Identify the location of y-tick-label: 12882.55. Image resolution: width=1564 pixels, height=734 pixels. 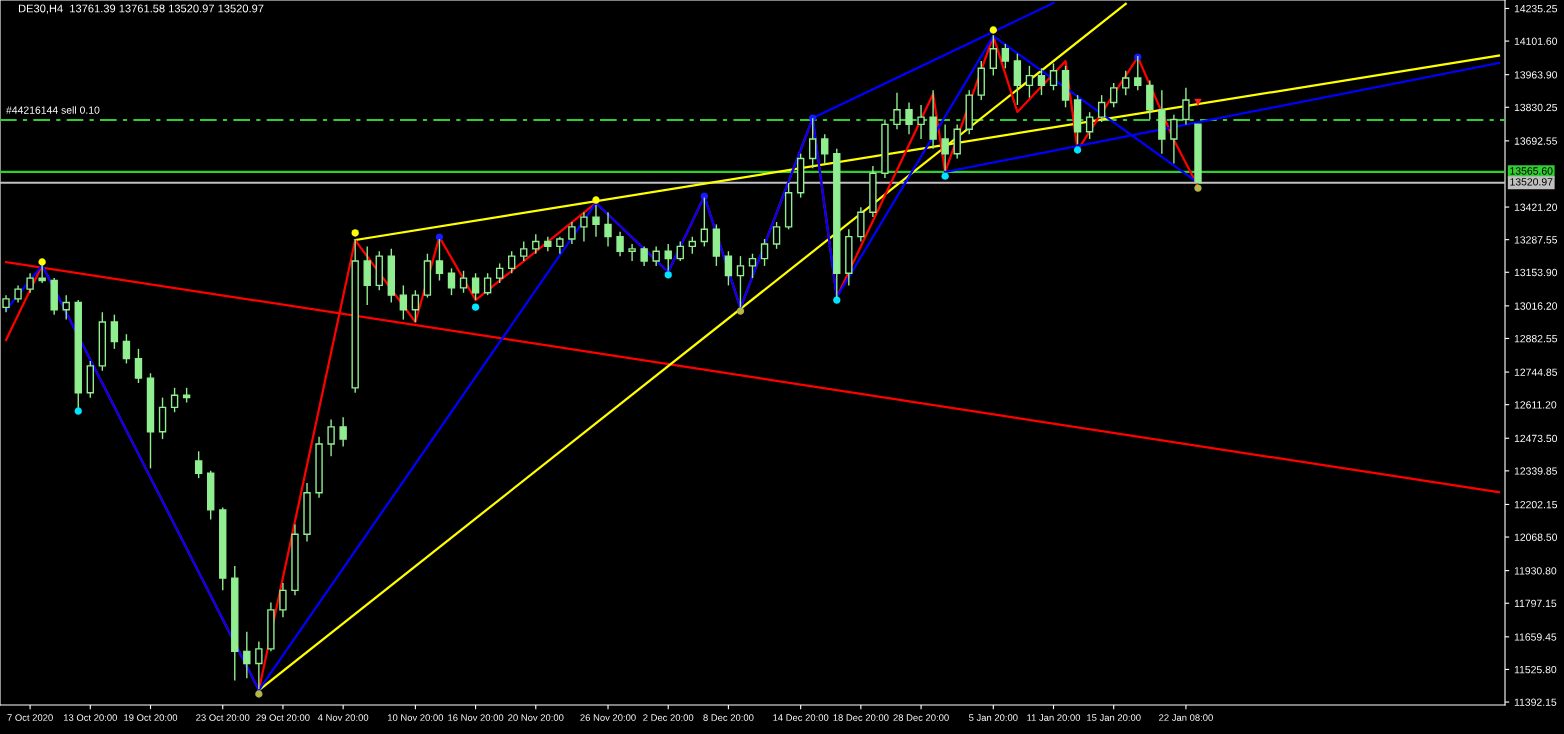
(1536, 338).